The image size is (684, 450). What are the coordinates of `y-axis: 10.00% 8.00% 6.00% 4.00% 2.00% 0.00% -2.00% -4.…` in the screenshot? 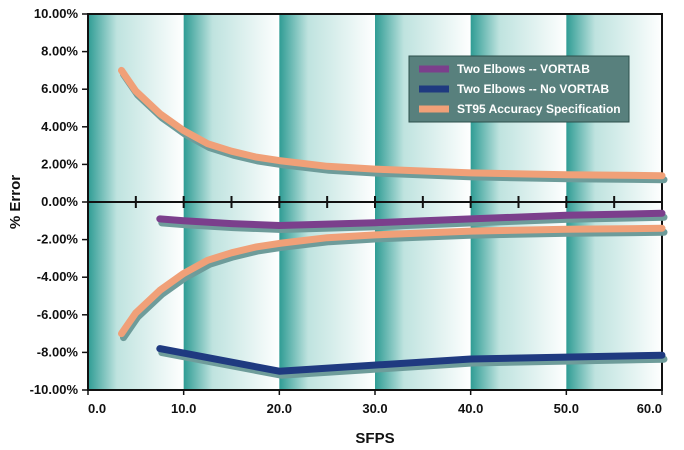 It's located at (59, 201).